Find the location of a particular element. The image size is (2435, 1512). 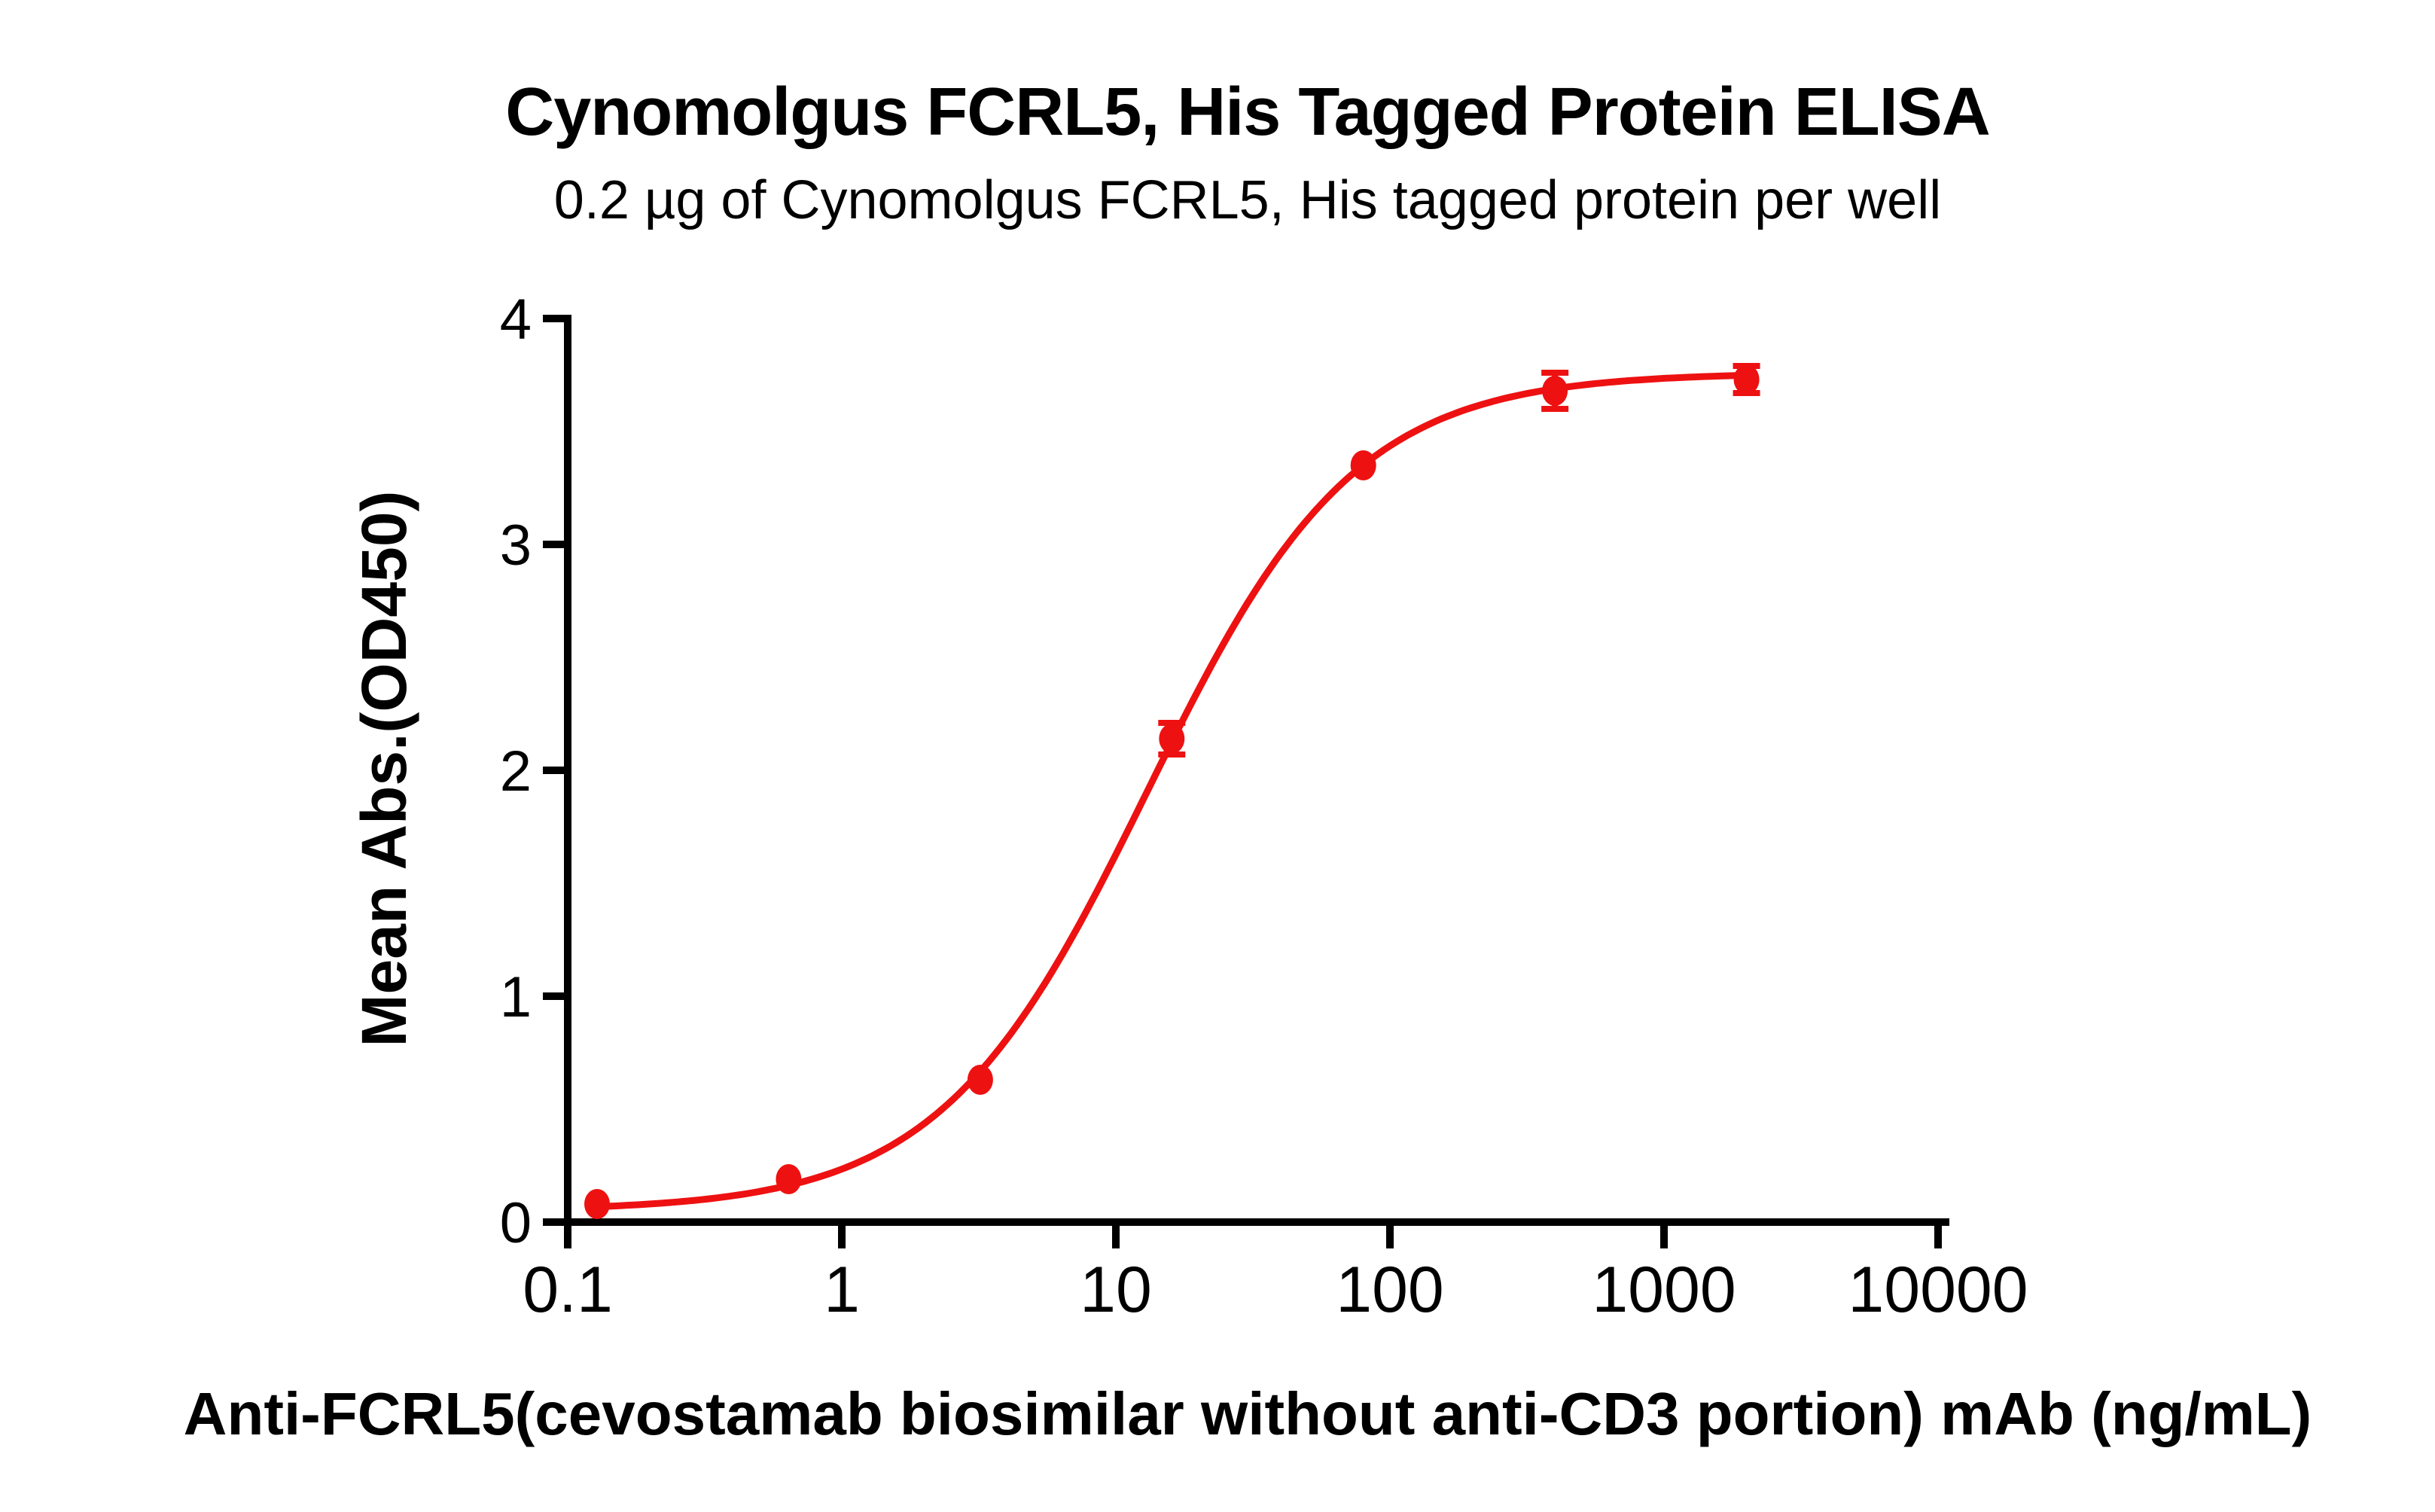

x-tick-label: 100 is located at coordinates (1390, 1290).